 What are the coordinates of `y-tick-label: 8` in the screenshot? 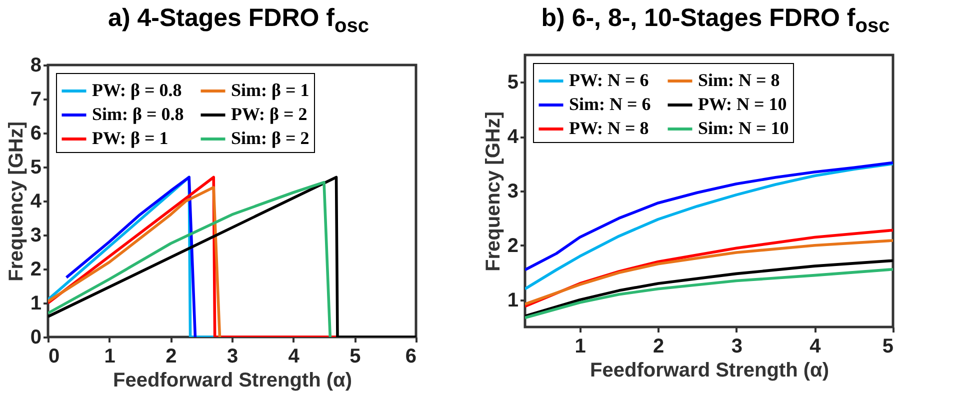 It's located at (36, 65).